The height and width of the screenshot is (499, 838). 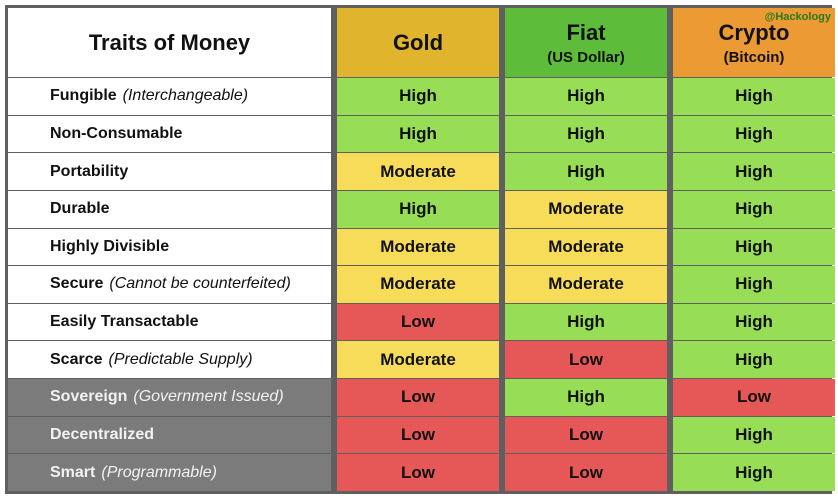 I want to click on column-header-label: Crypto, so click(x=754, y=32).